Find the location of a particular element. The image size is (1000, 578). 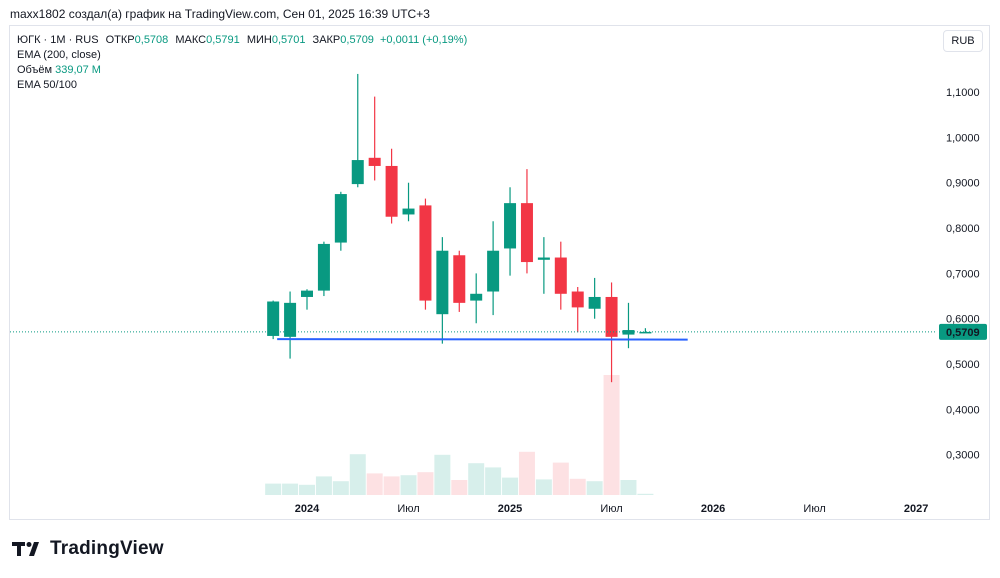

symbol-label: ЮГК · 1М · RUS is located at coordinates (58, 40).